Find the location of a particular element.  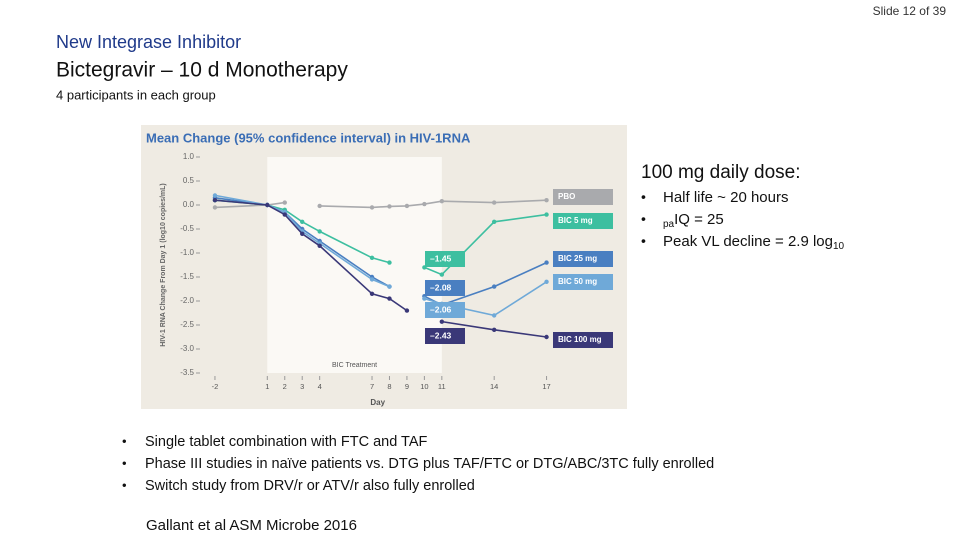

y-tick-label: -1.5 is located at coordinates (187, 276).